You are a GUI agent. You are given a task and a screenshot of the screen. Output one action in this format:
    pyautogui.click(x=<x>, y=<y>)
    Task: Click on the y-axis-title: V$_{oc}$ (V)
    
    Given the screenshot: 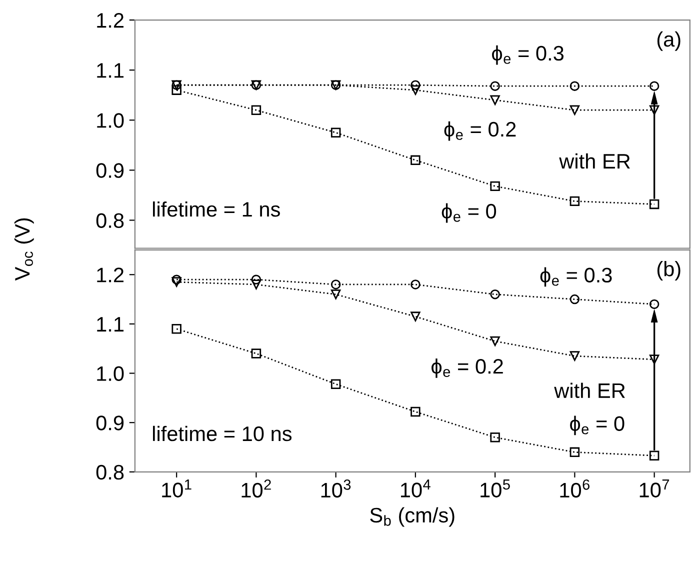 What is the action you would take?
    pyautogui.click(x=24, y=249)
    